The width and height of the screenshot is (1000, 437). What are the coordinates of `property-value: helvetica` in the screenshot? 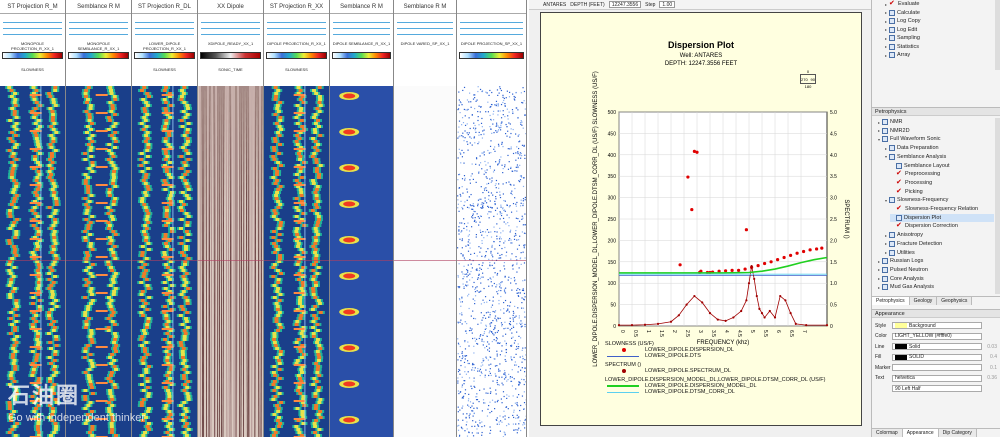 It's located at (937, 378).